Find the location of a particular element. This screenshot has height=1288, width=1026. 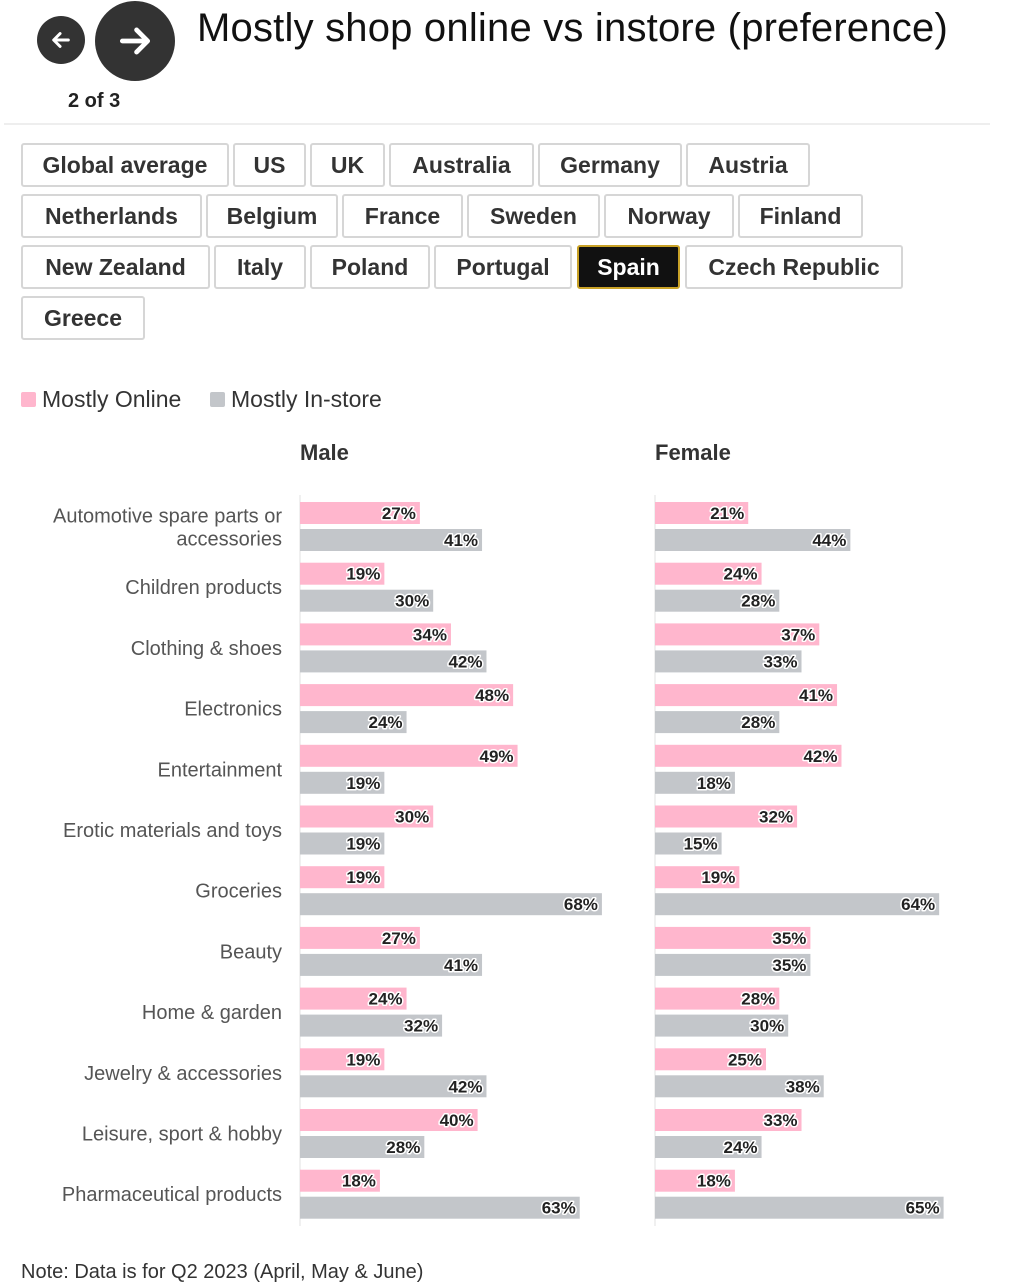

panel-title-male: Male is located at coordinates (324, 452).